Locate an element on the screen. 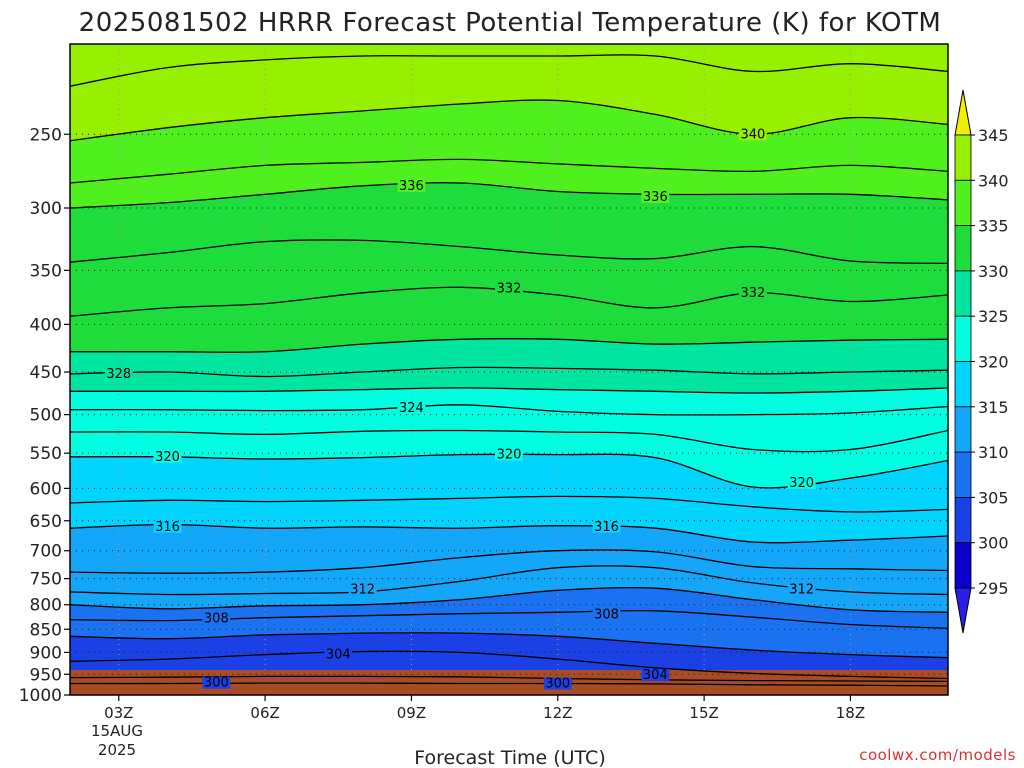  x-tick-label: 12Z is located at coordinates (557, 713).